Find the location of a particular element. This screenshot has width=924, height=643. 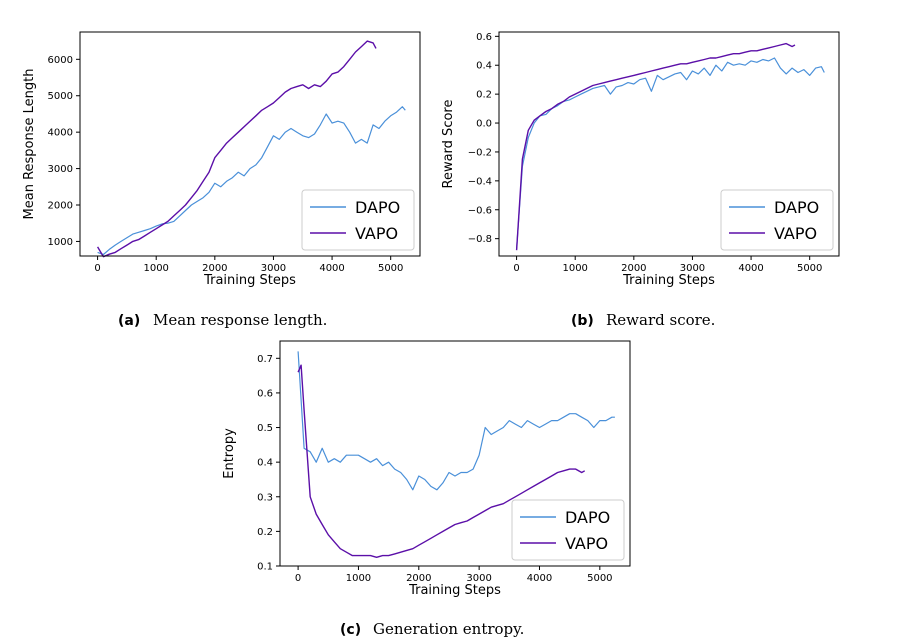

y-tick-label: 0.5 is located at coordinates (265, 428).